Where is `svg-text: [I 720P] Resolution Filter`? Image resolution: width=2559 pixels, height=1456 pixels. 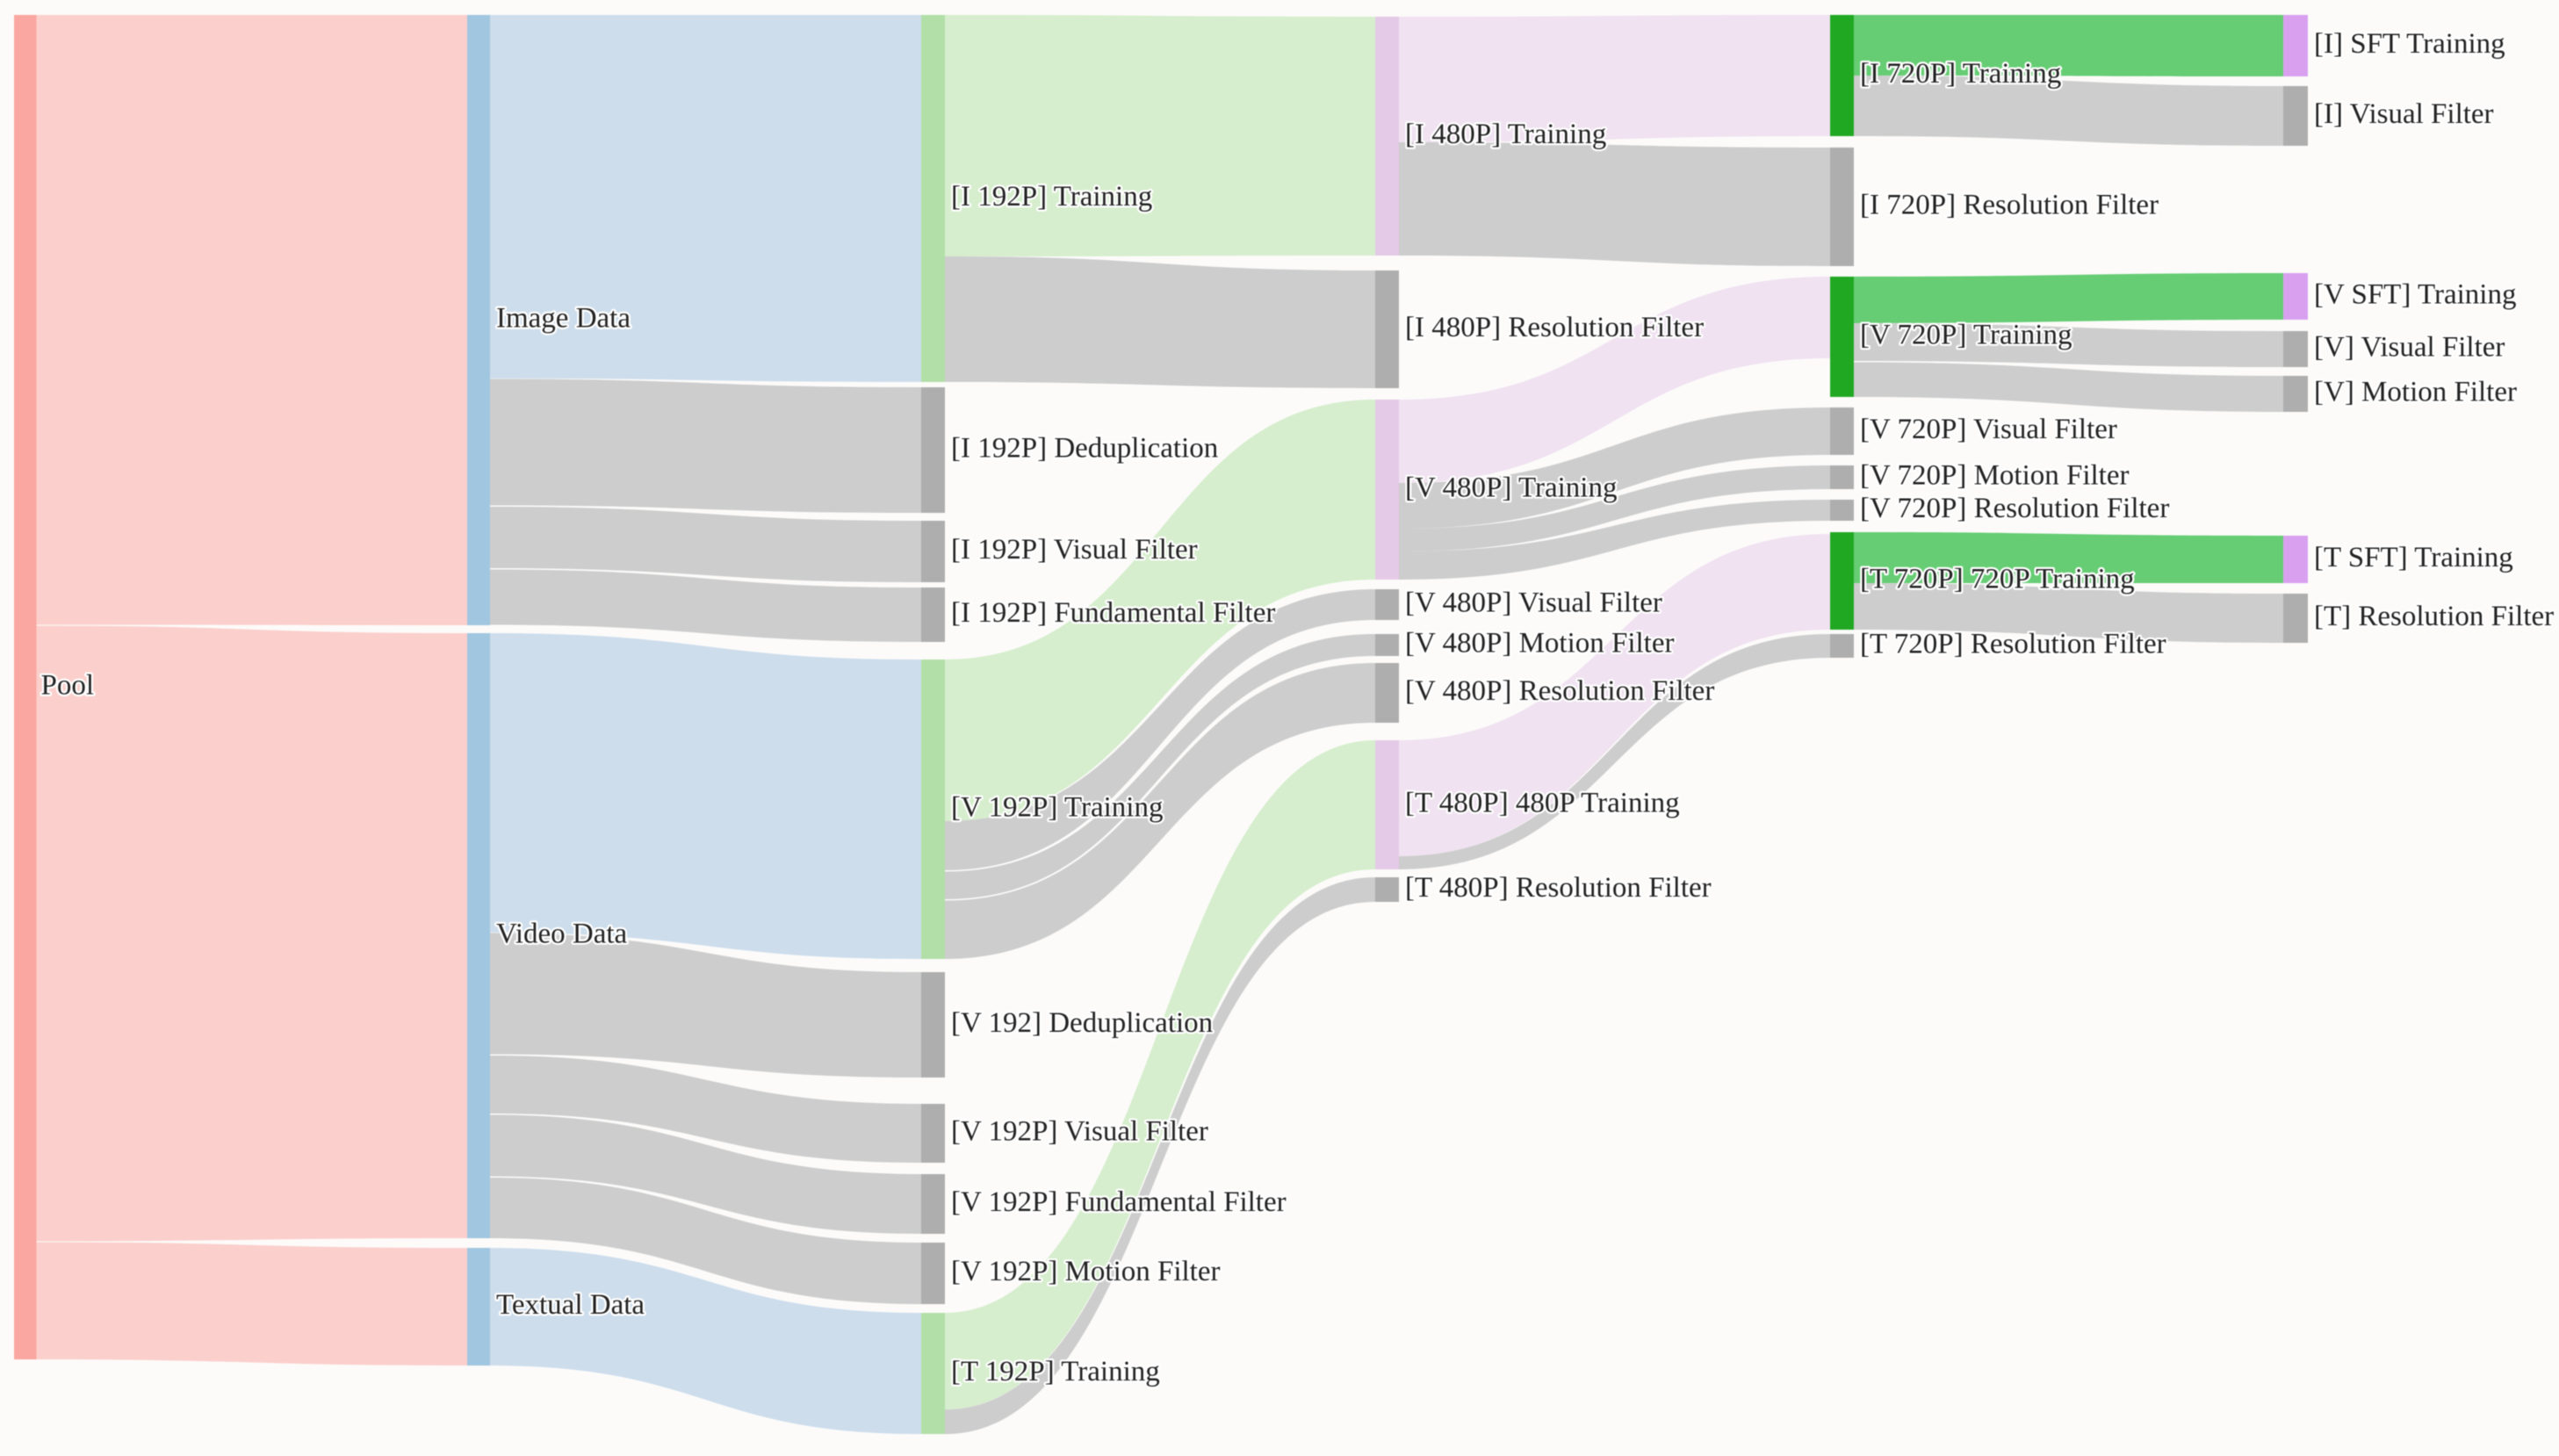
svg-text: [I 720P] Resolution Filter is located at coordinates (2010, 204).